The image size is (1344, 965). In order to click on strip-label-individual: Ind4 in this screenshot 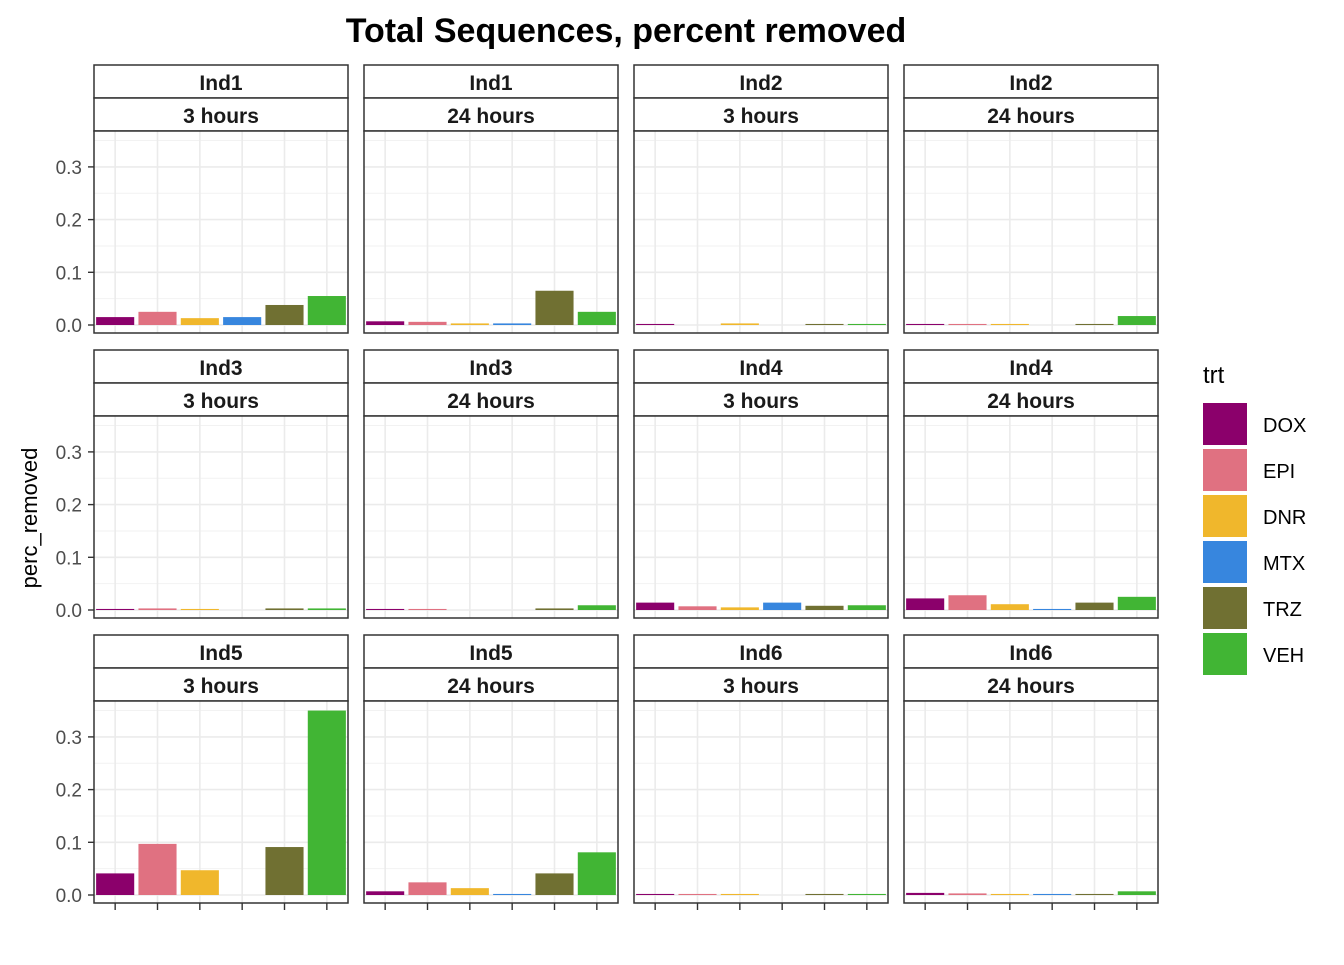, I will do `click(1030, 368)`.